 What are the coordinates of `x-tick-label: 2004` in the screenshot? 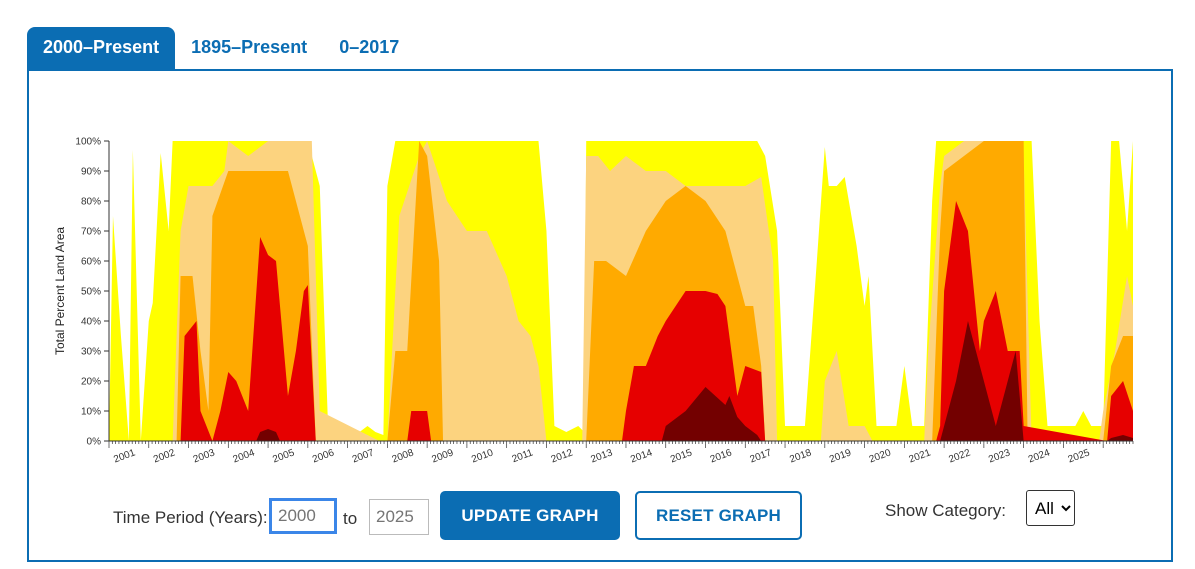 It's located at (244, 456).